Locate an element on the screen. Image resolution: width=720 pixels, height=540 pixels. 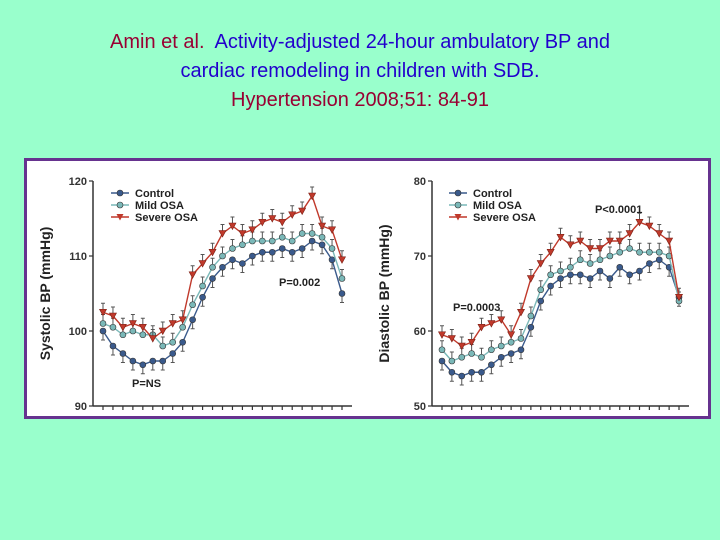
p-value-annotation: P=0.002 is located at coordinates (299, 283).